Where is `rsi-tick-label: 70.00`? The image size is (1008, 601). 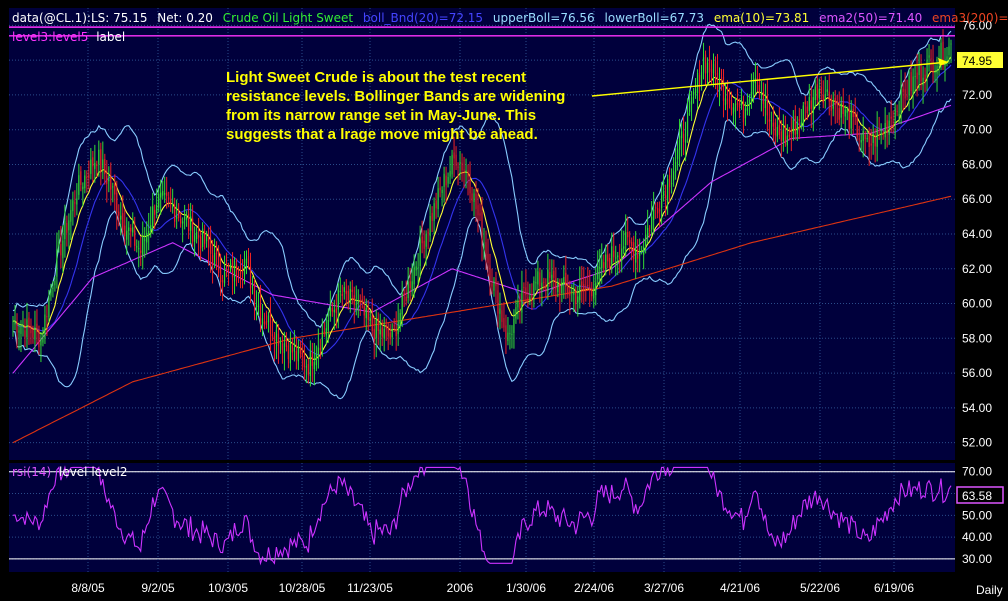 rsi-tick-label: 70.00 is located at coordinates (977, 472).